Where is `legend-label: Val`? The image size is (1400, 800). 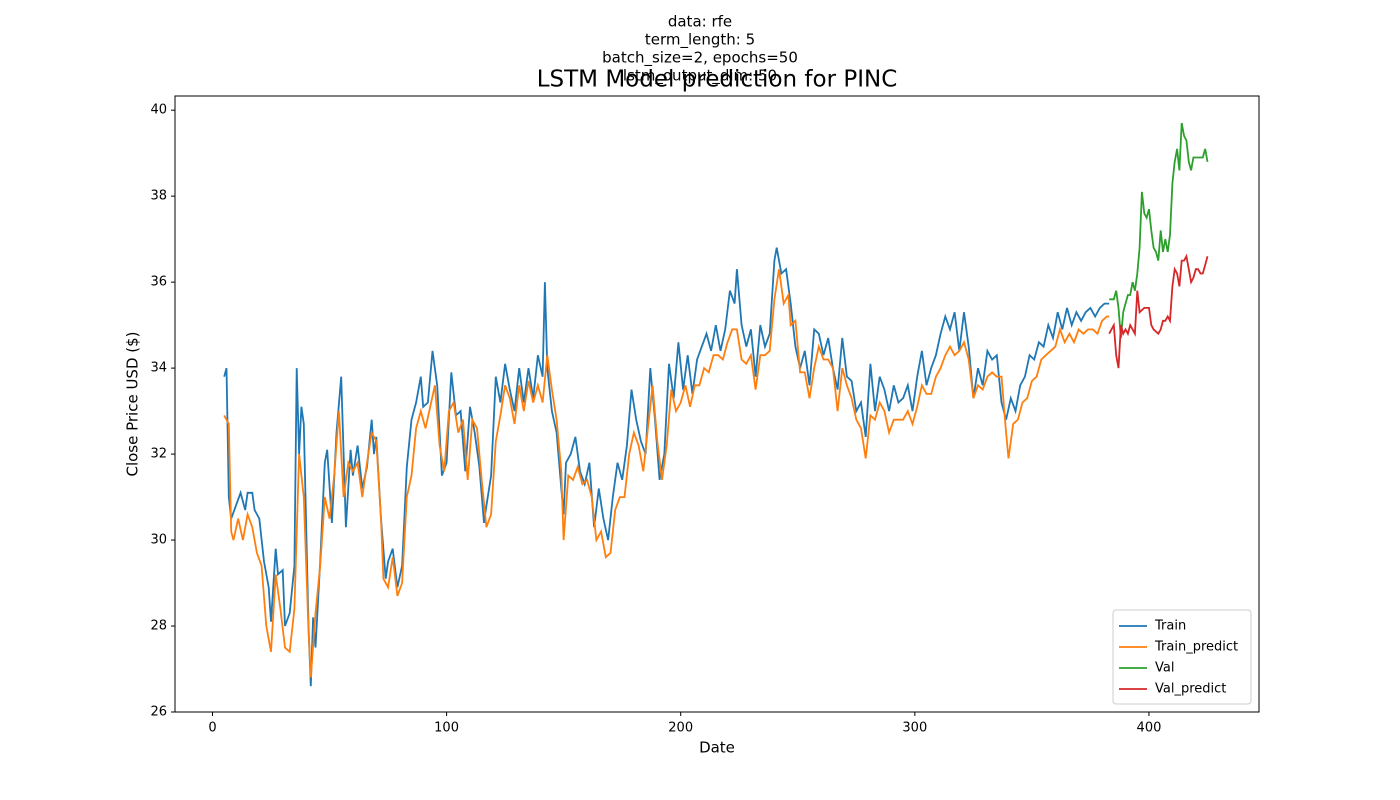
legend-label: Val is located at coordinates (1164, 668).